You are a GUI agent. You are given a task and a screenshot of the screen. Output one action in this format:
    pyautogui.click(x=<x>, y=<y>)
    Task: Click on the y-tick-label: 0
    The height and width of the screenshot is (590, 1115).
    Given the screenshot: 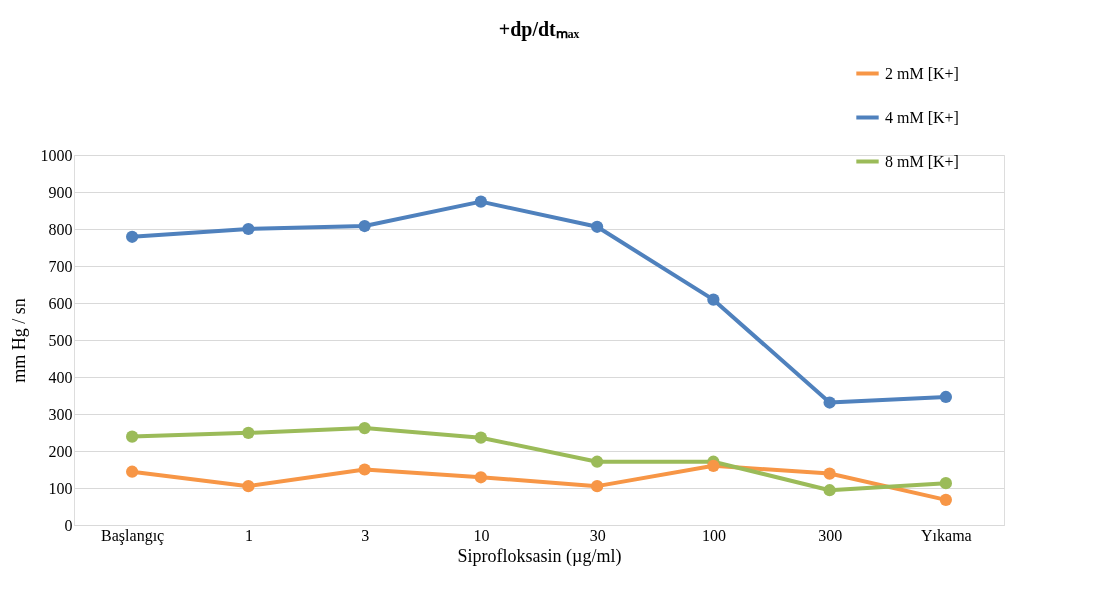 What is the action you would take?
    pyautogui.click(x=68, y=525)
    